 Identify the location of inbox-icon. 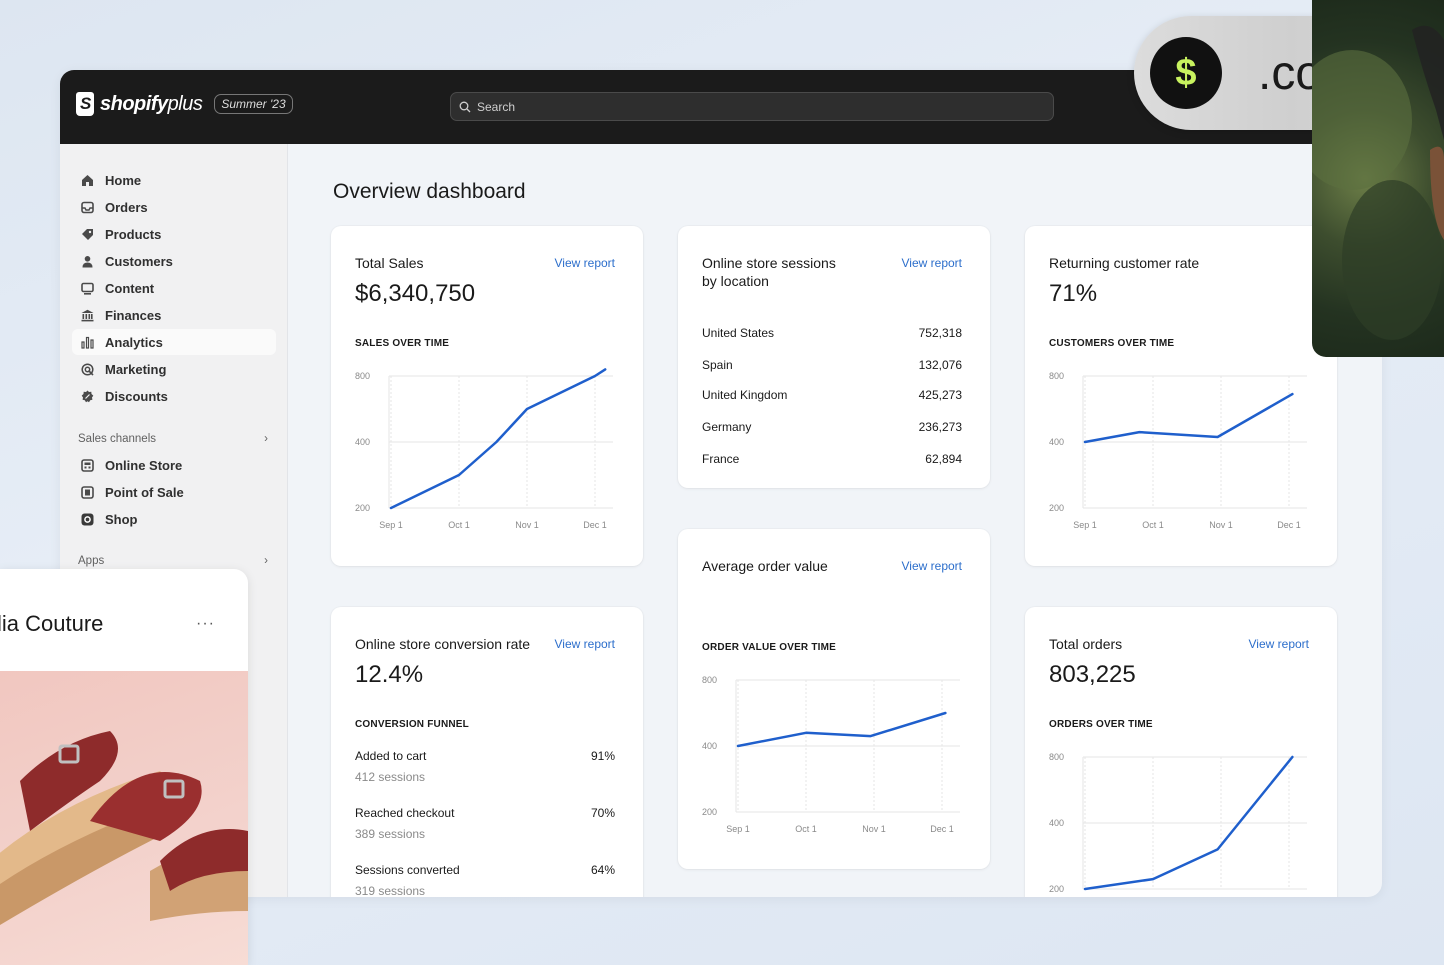
(87, 207).